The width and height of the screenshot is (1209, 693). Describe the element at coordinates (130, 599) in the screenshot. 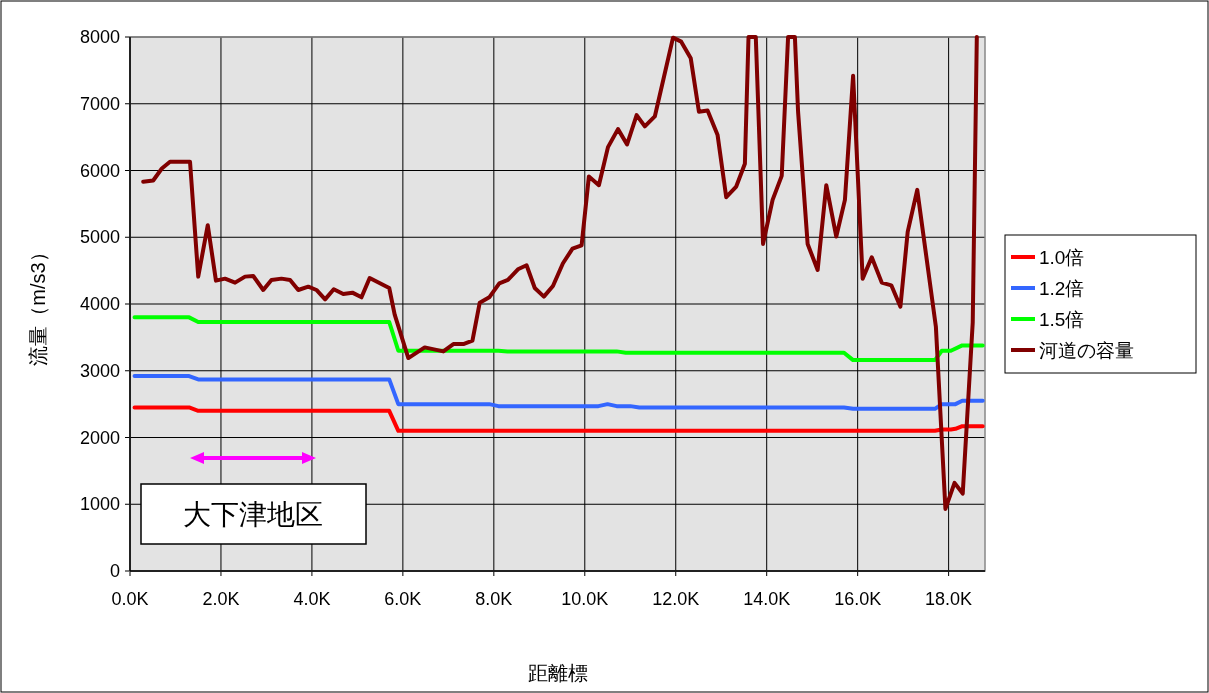

I see `x-tick-label: 0.0K` at that location.